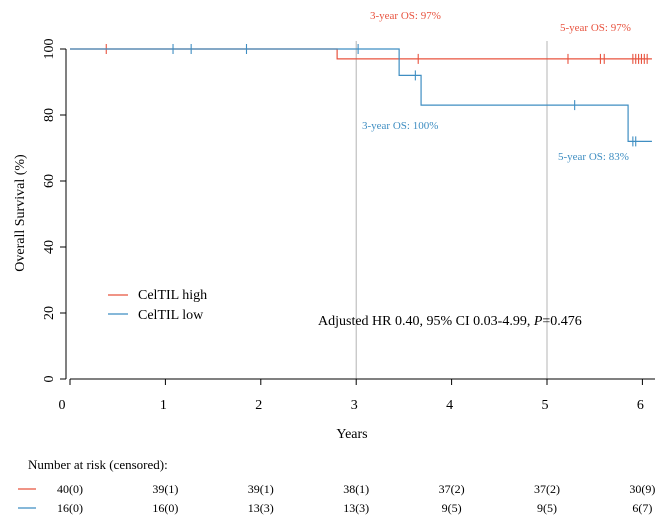 This screenshot has width=655, height=518. I want to click on p-value: =0.476, so click(561, 321).